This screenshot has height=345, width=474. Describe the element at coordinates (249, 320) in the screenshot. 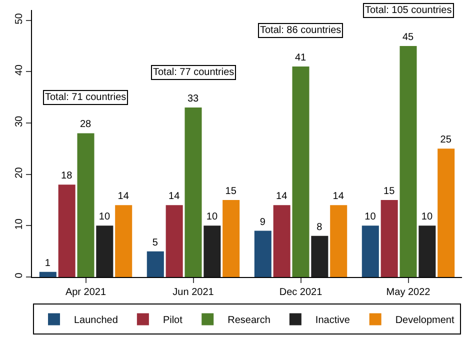

I see `legend-label: Research` at that location.